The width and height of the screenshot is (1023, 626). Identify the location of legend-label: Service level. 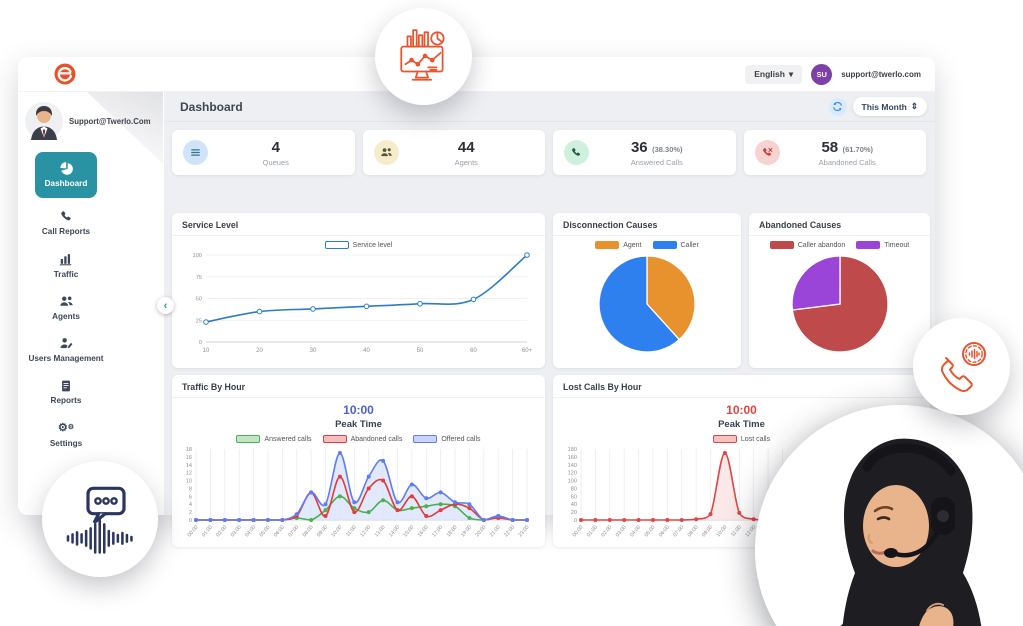
(372, 245).